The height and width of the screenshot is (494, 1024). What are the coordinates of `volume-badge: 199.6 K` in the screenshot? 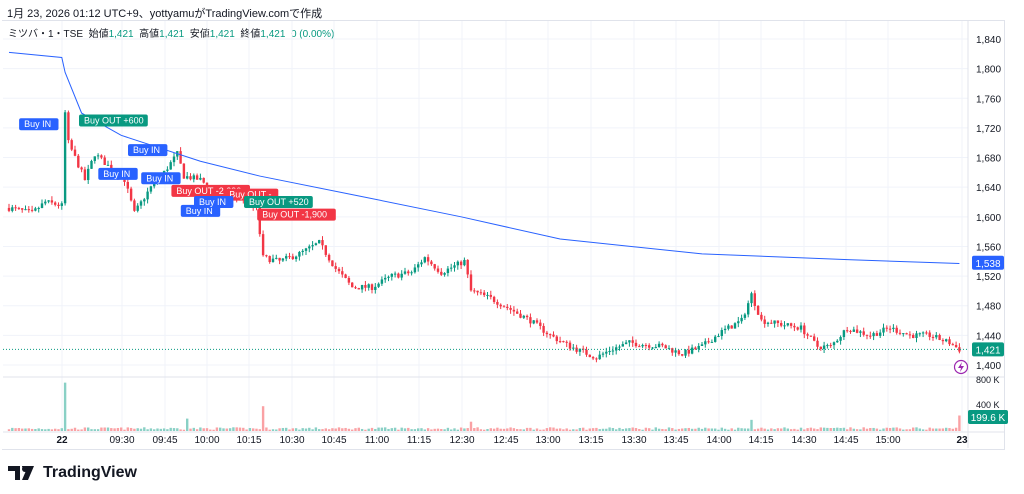 It's located at (988, 418).